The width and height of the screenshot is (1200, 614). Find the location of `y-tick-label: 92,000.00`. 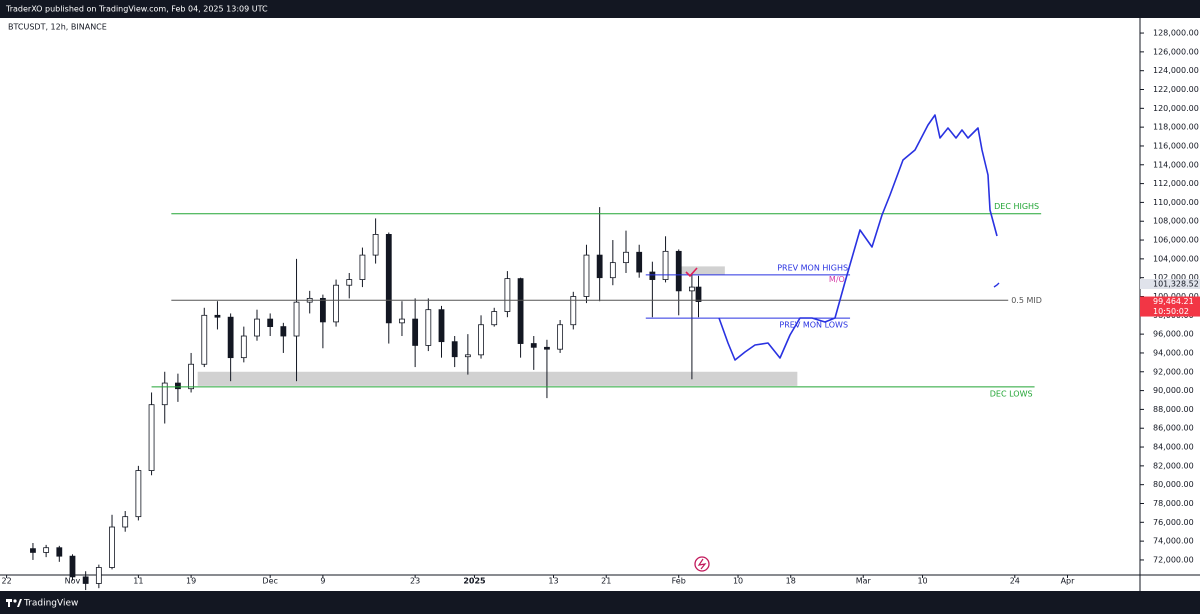

y-tick-label: 92,000.00 is located at coordinates (1173, 371).